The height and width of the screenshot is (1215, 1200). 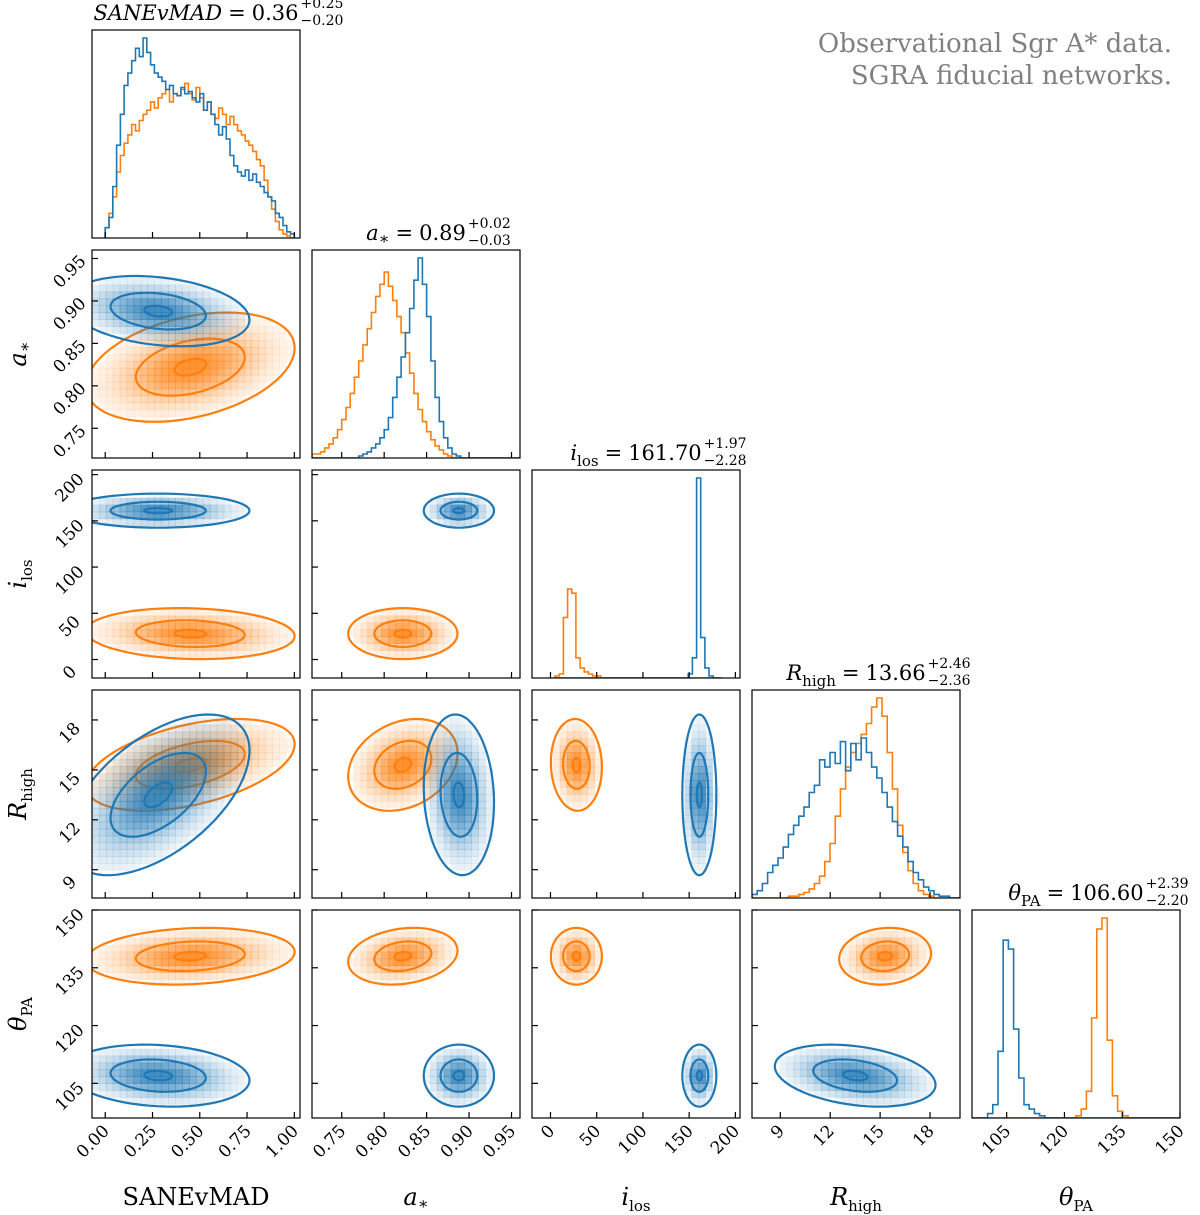 I want to click on x-axis-label-theta_pa: θPA, so click(x=1076, y=1199).